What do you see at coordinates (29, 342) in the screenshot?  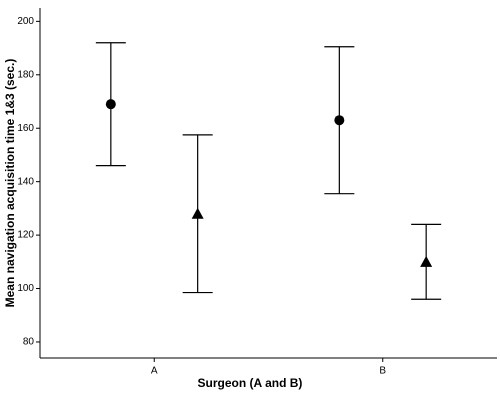 I see `y-tick-label: 80` at bounding box center [29, 342].